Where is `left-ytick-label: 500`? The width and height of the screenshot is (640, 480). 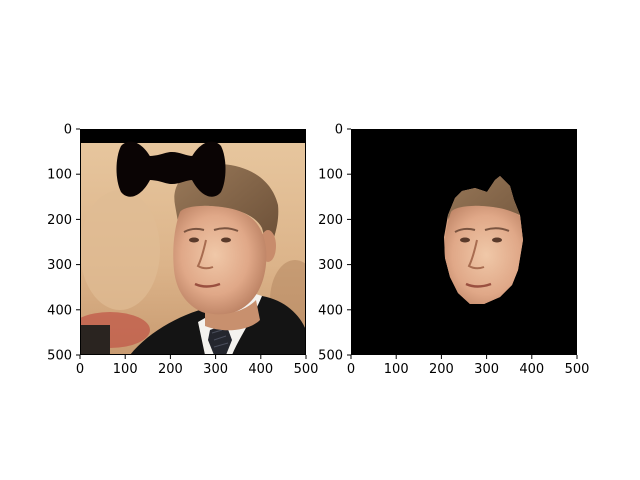 left-ytick-label: 500 is located at coordinates (59, 356).